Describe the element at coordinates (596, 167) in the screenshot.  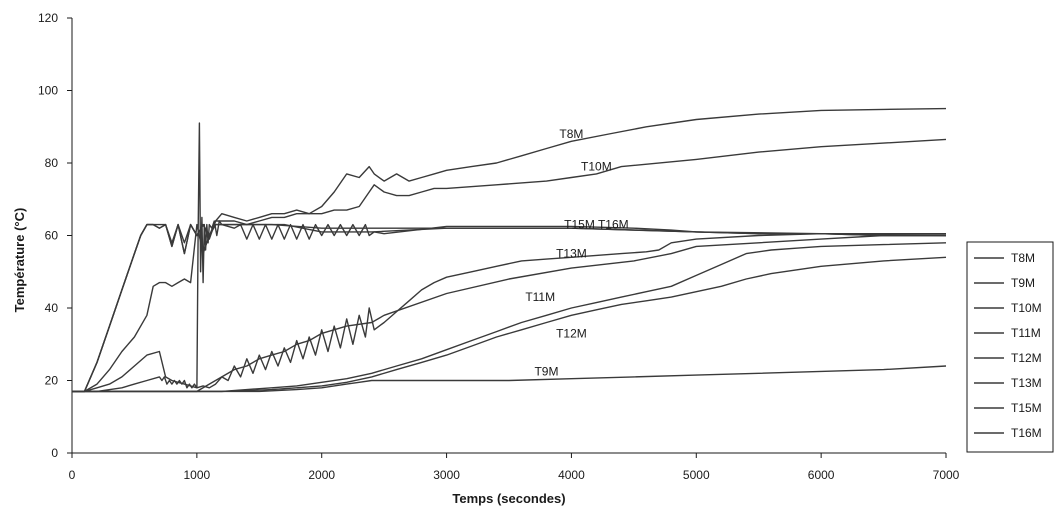
I see `series-annotation: T10M` at that location.